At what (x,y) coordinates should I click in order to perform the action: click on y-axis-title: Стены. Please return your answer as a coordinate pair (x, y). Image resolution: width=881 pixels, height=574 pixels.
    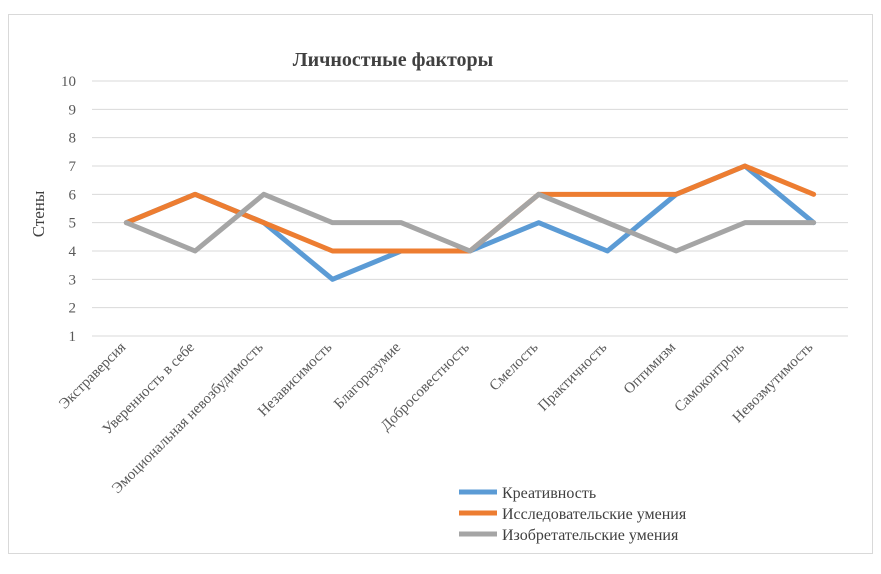
    Looking at the image, I should click on (38, 213).